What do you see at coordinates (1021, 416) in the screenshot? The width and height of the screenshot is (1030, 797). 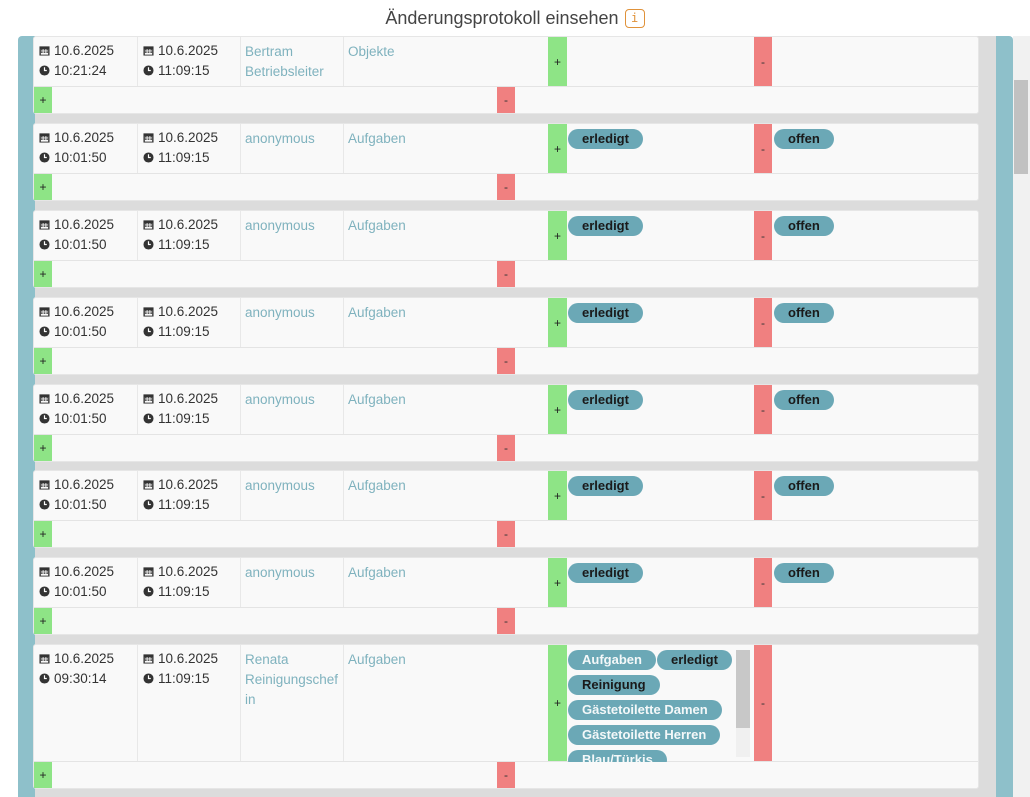 I see `scrollbar-track` at bounding box center [1021, 416].